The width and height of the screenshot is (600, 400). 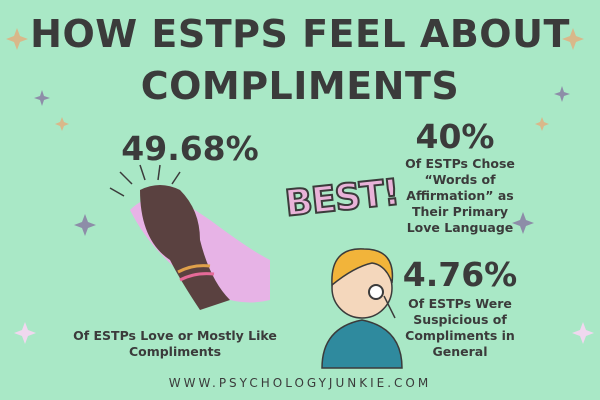 I want to click on stat-caption: Of ESTPs Love or Mostly Like Compliments, so click(x=175, y=343).